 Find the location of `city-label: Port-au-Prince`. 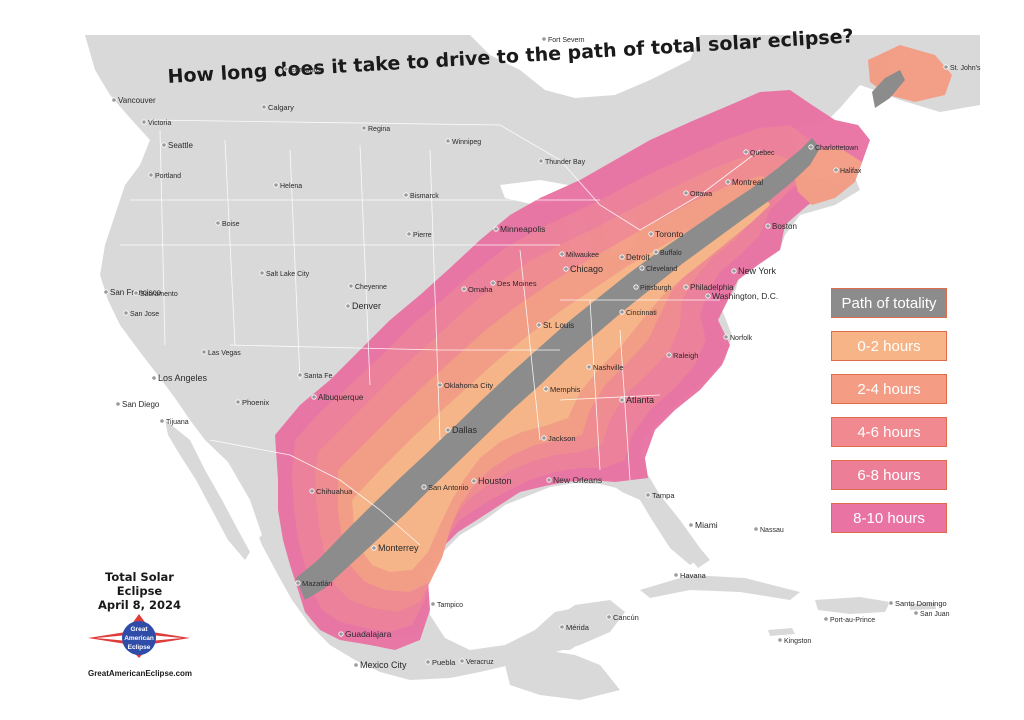

city-label: Port-au-Prince is located at coordinates (852, 620).